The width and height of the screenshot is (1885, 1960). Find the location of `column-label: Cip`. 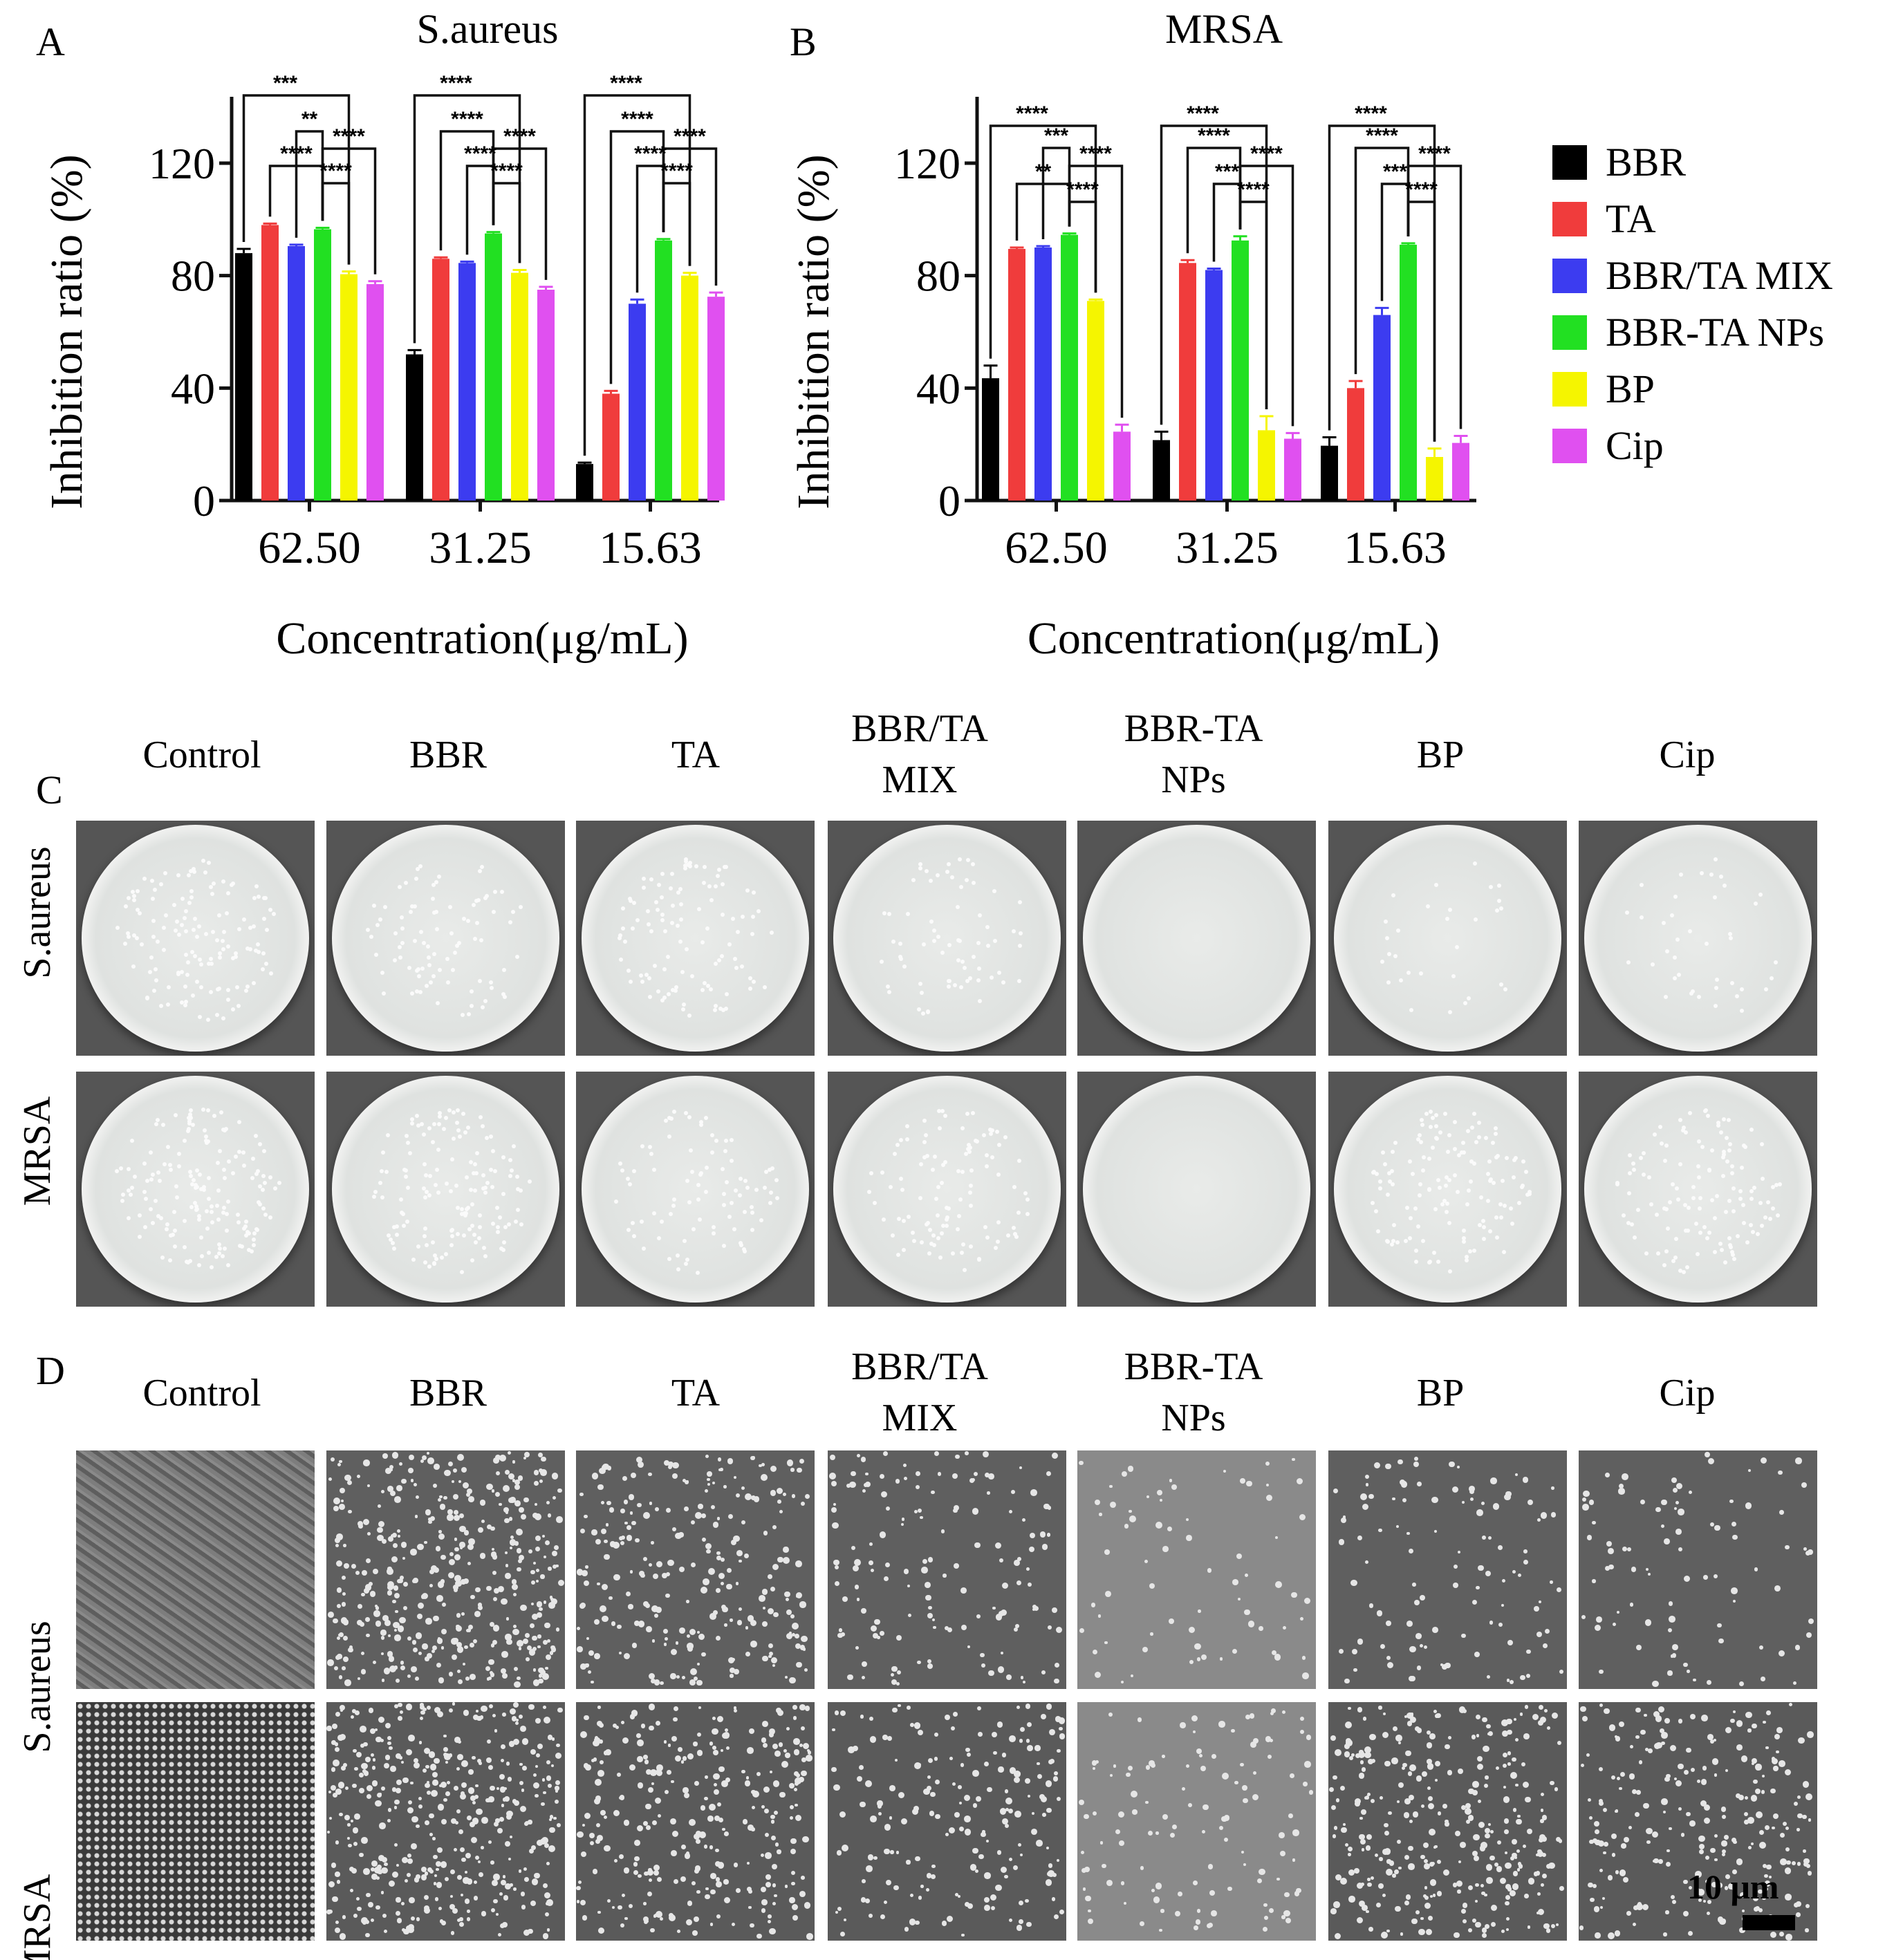

column-label: Cip is located at coordinates (1688, 755).